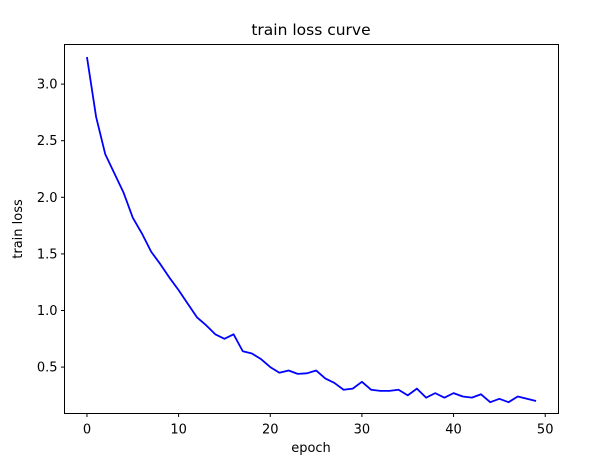  I want to click on x-tick-label: 30, so click(362, 430).